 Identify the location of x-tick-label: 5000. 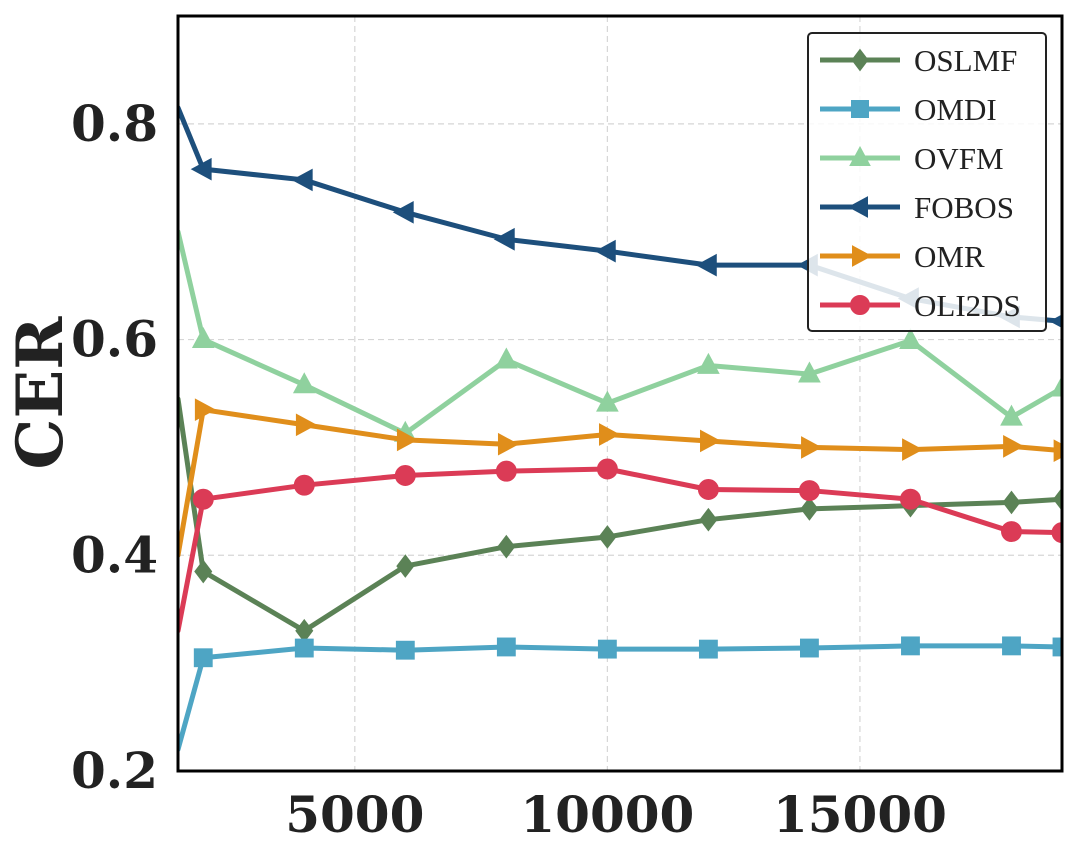
(354, 814).